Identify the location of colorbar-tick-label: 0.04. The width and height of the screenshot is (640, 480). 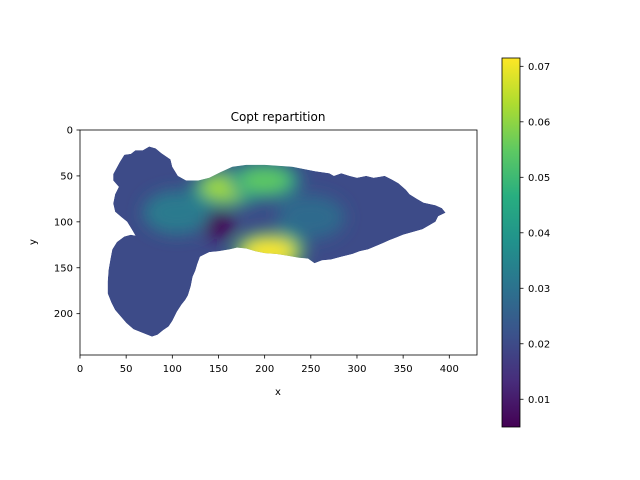
(539, 233).